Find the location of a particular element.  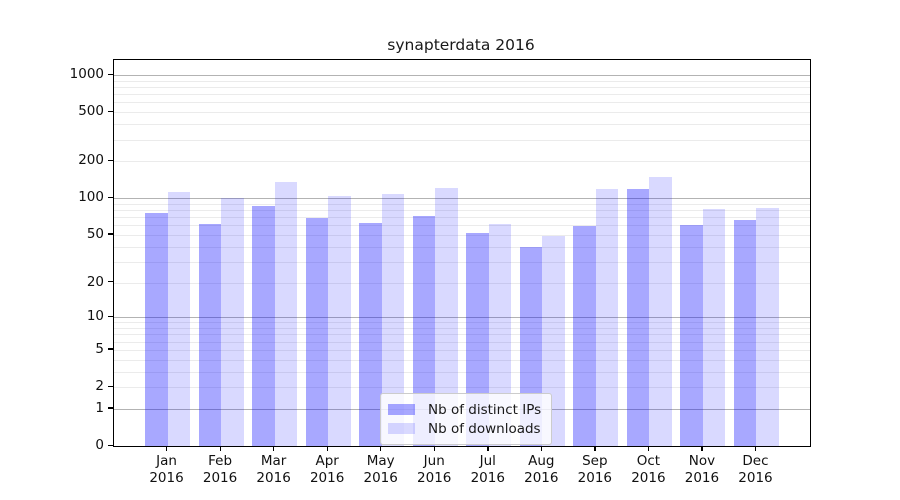

legend-row-distinct-ips: Nb of distinct IPs is located at coordinates (464, 409).